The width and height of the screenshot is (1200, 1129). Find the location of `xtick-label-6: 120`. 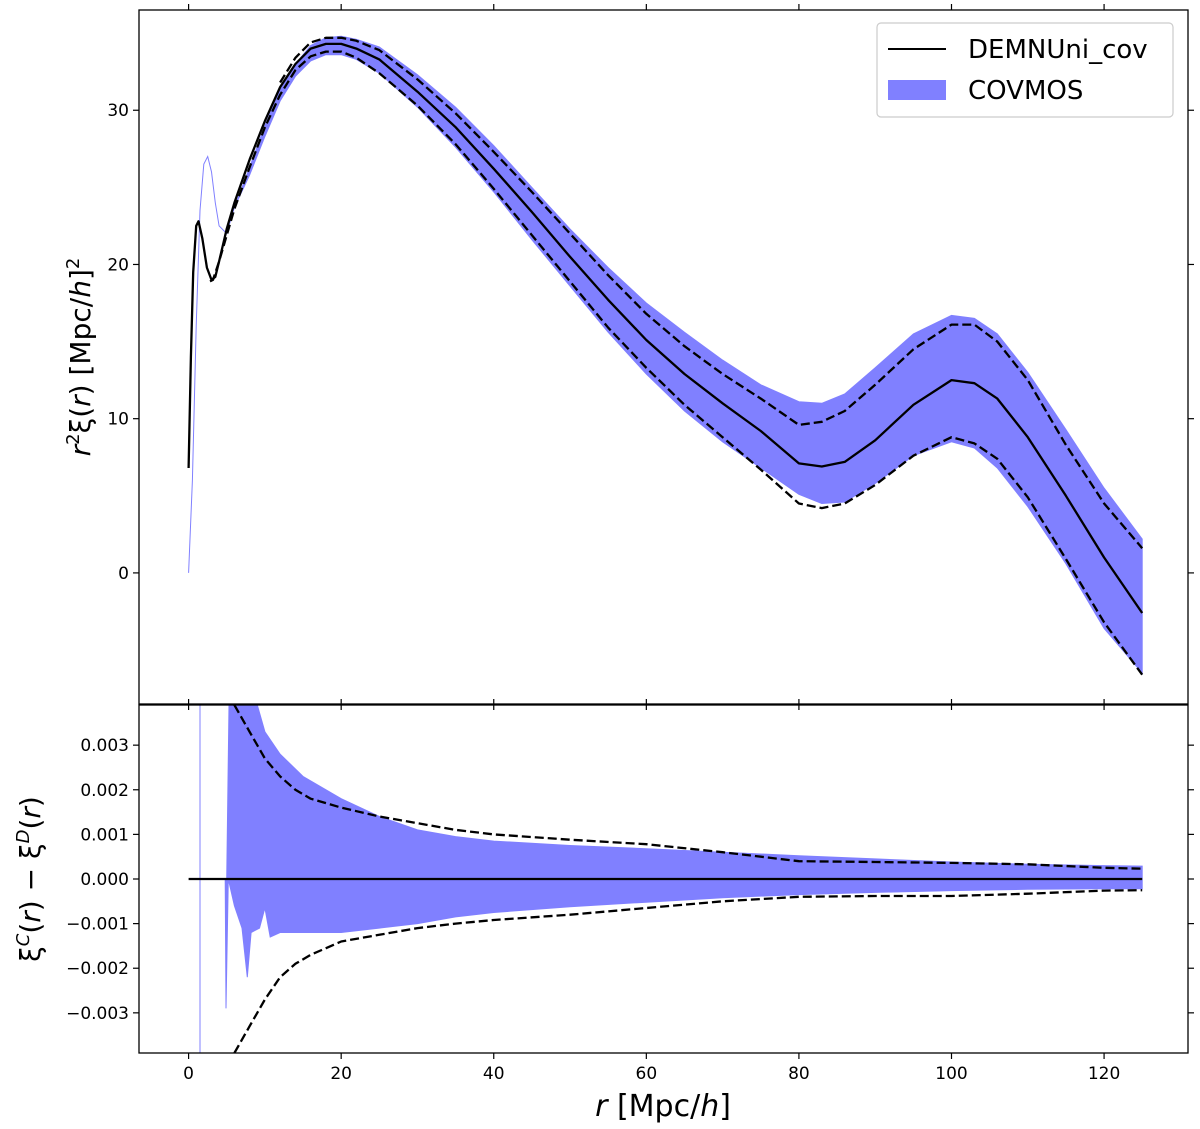

xtick-label-6: 120 is located at coordinates (1104, 1074).